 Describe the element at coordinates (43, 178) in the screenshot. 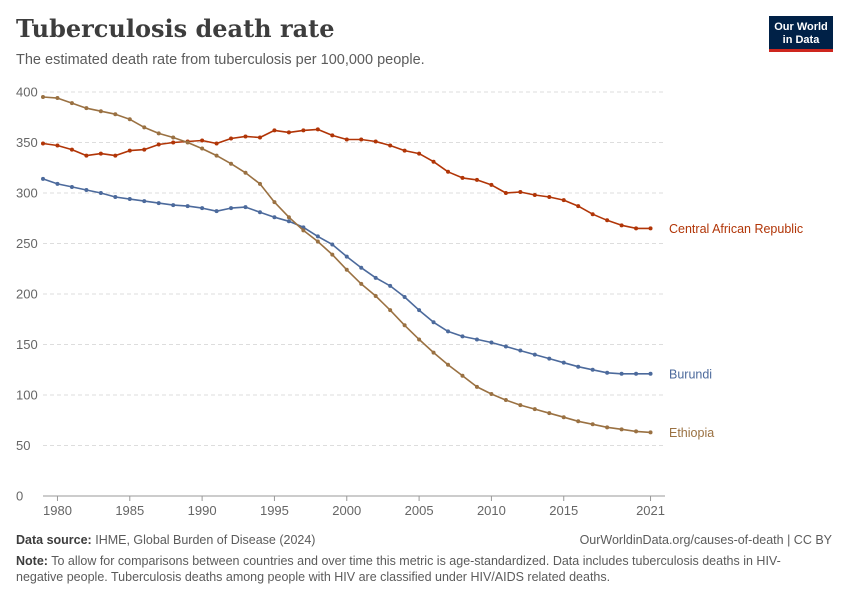

I see `point-burundi-1979` at that location.